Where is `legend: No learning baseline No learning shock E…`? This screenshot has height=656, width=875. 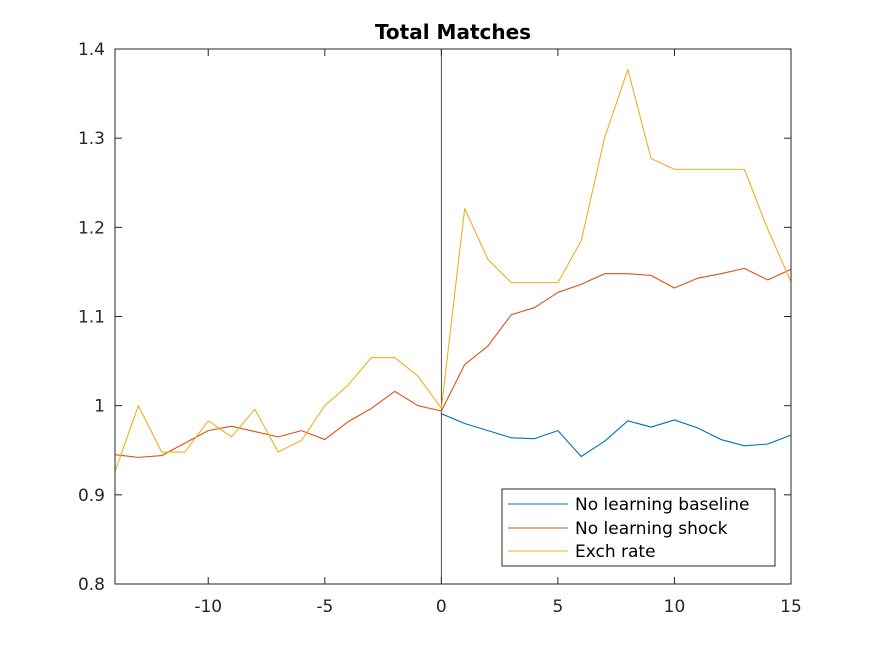
legend: No learning baseline No learning shock E… is located at coordinates (638, 527).